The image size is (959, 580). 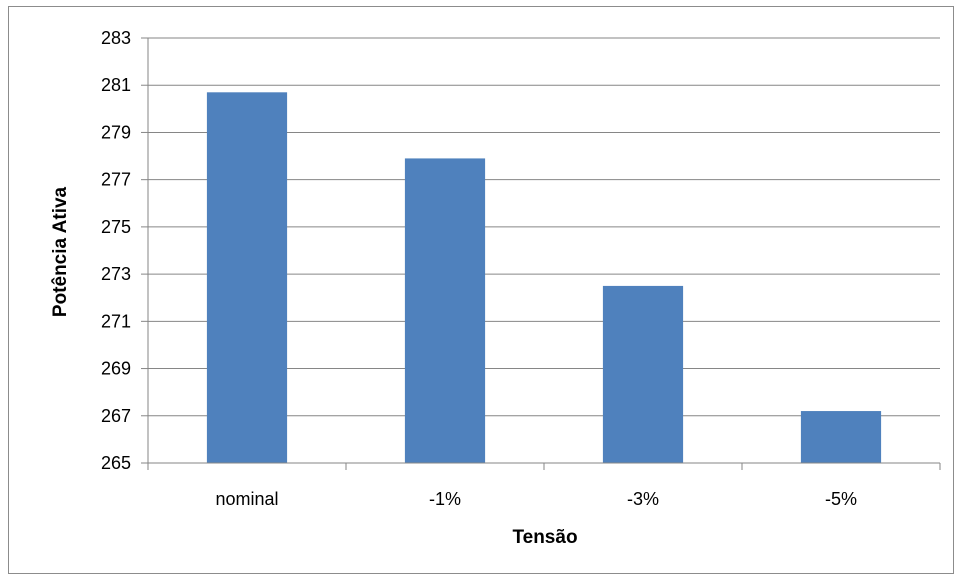 What do you see at coordinates (116, 227) in the screenshot?
I see `y-tick-label: 275` at bounding box center [116, 227].